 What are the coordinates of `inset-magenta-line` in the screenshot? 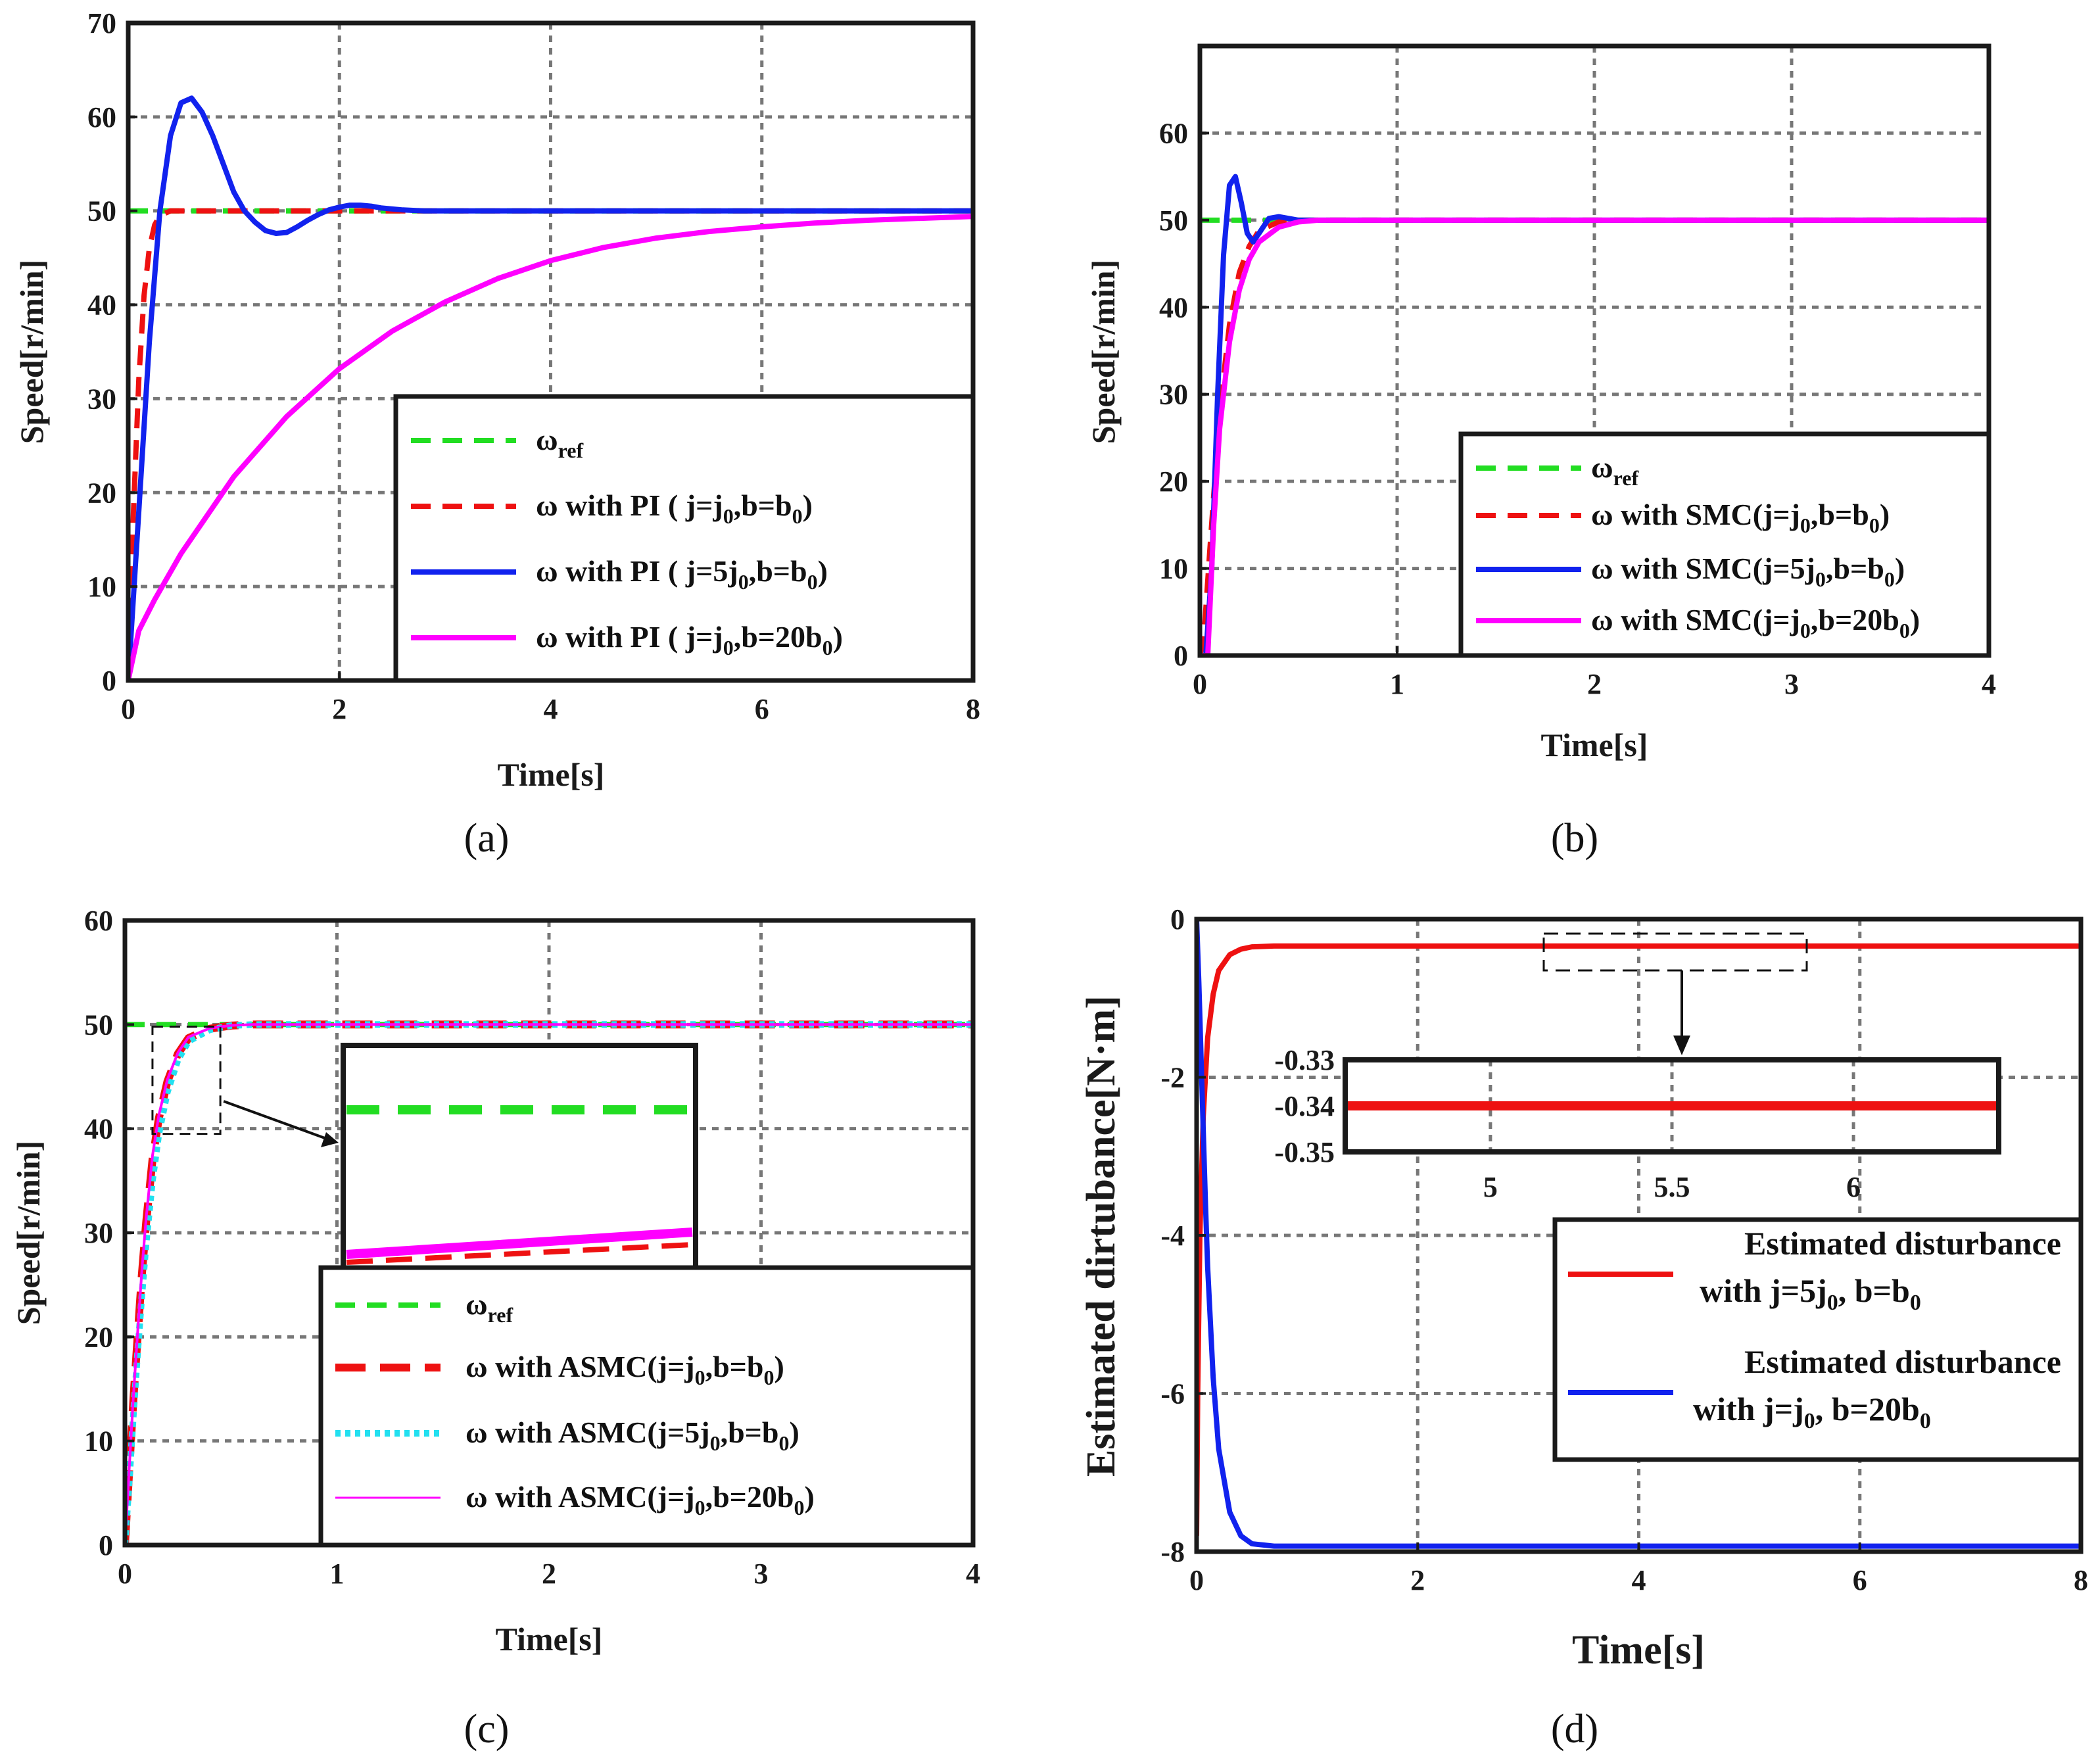 It's located at (519, 1243).